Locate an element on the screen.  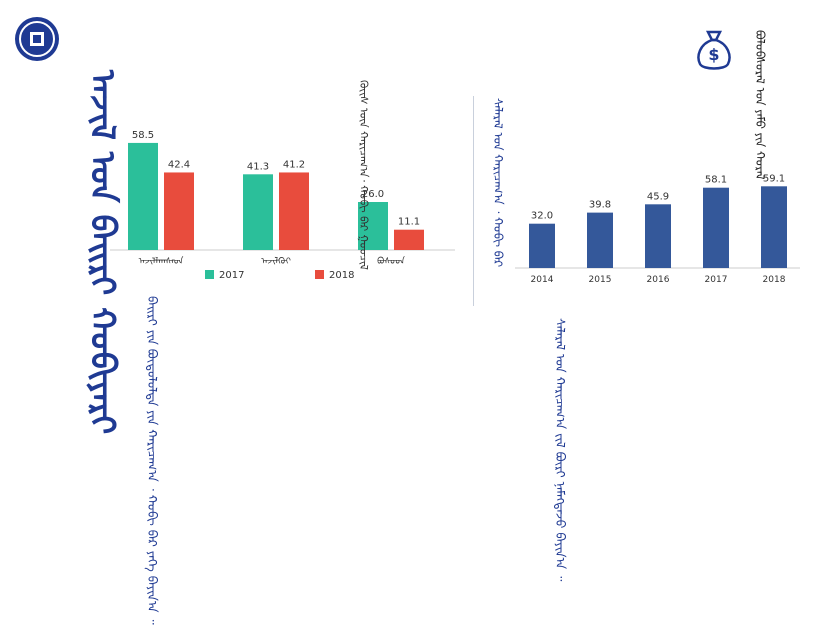
category-label: ᠠᠵᠢᠯᠭᠦᠢ is located at coordinates (276, 262).